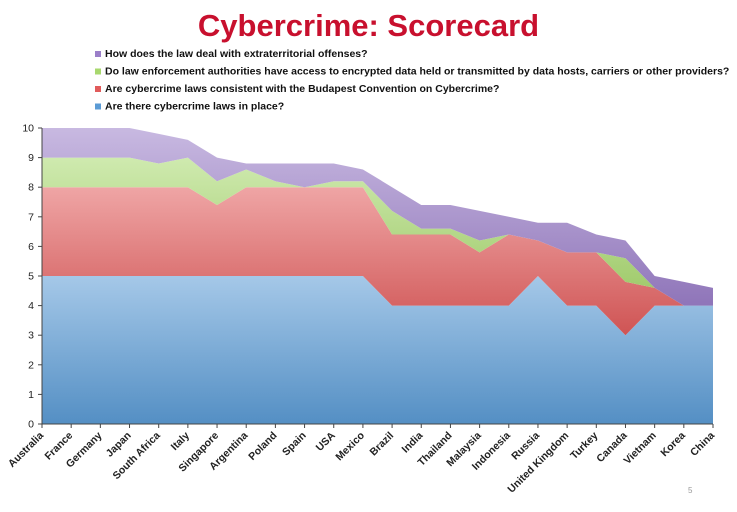 The image size is (737, 512). What do you see at coordinates (31, 158) in the screenshot?
I see `y-tick-label: 9` at bounding box center [31, 158].